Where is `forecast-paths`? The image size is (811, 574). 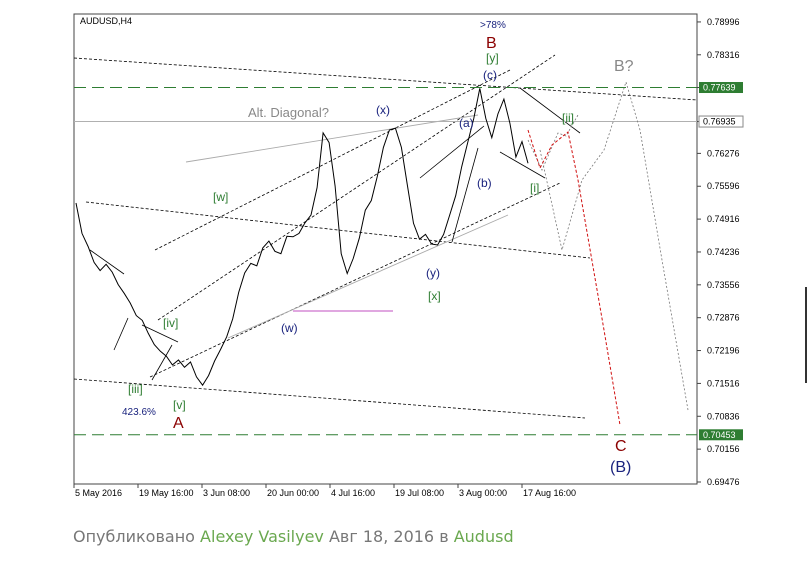
forecast-paths is located at coordinates (608, 253).